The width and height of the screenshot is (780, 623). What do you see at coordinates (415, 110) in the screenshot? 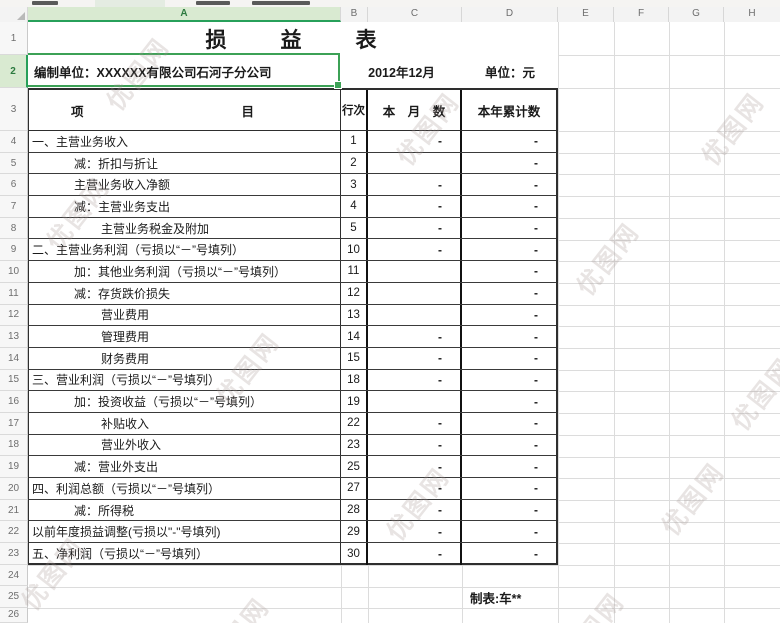
I see `header-month: 本 月 数` at bounding box center [415, 110].